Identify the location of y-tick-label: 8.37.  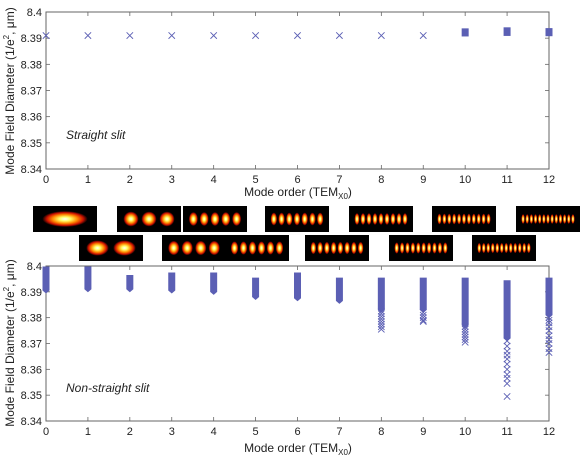
(31, 92).